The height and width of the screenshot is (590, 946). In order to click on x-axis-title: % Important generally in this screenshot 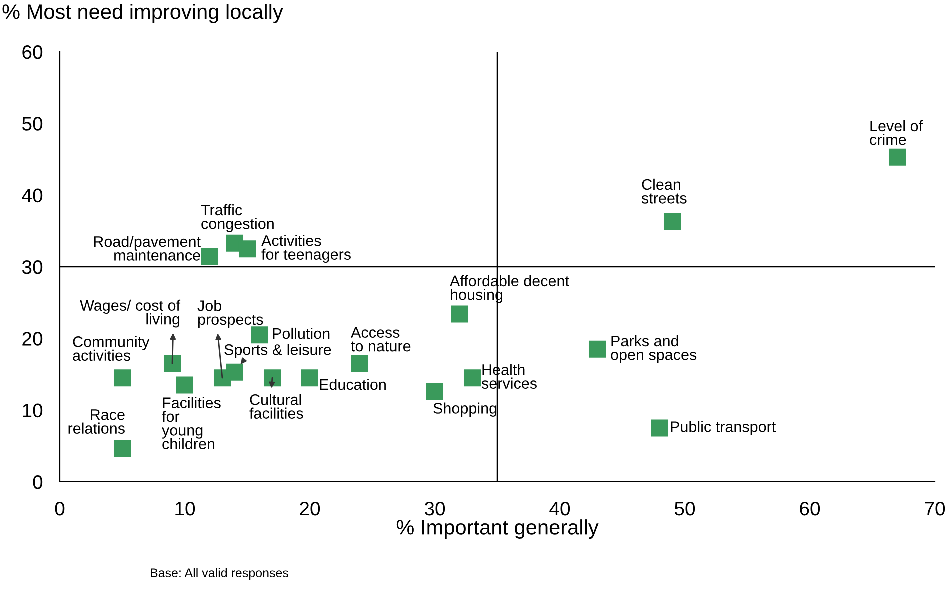, I will do `click(497, 529)`.